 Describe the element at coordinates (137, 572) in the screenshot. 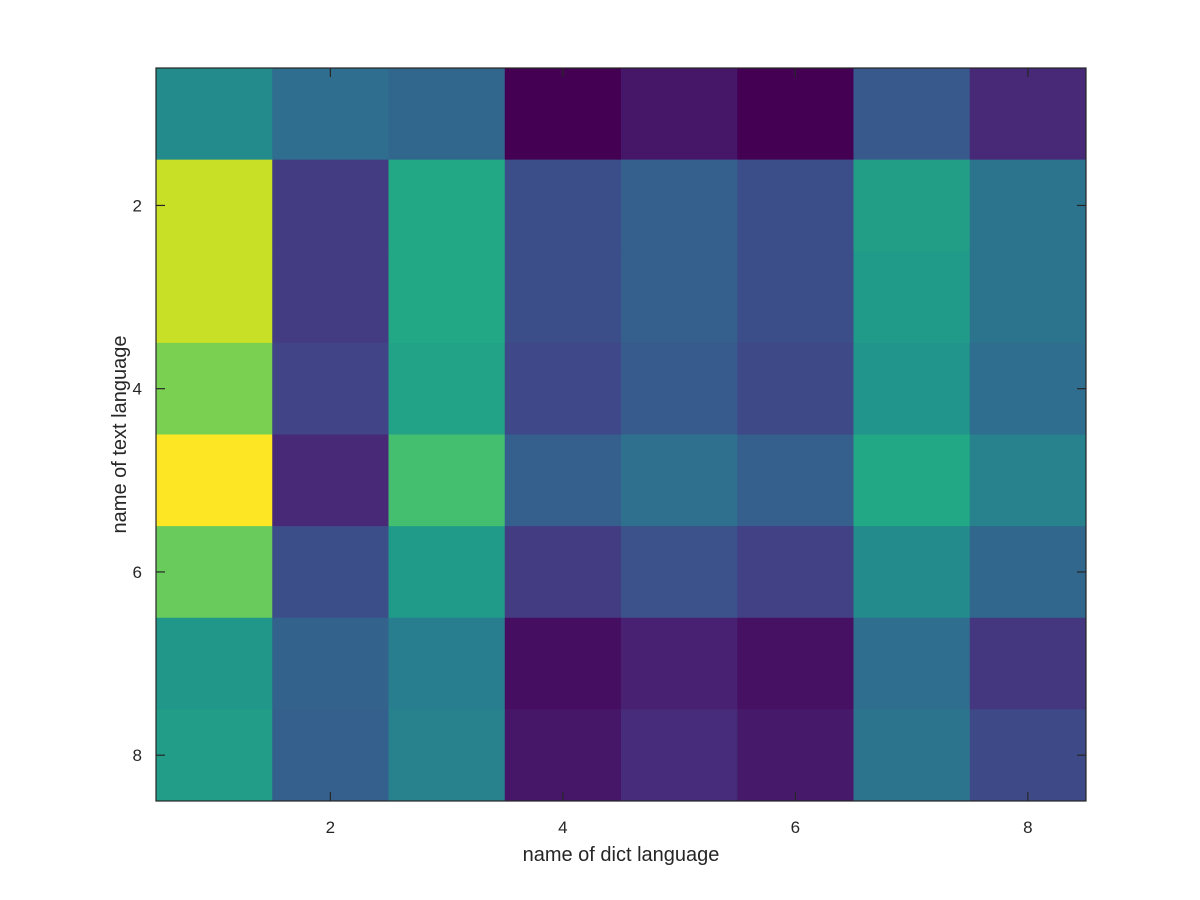

I see `y-tick-label: 6` at that location.